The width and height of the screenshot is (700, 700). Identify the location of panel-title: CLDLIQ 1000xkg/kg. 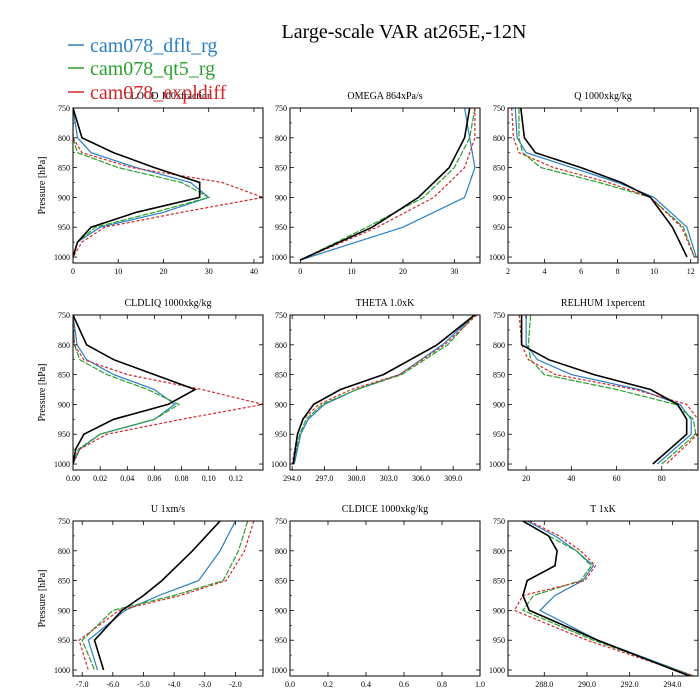
(168, 303).